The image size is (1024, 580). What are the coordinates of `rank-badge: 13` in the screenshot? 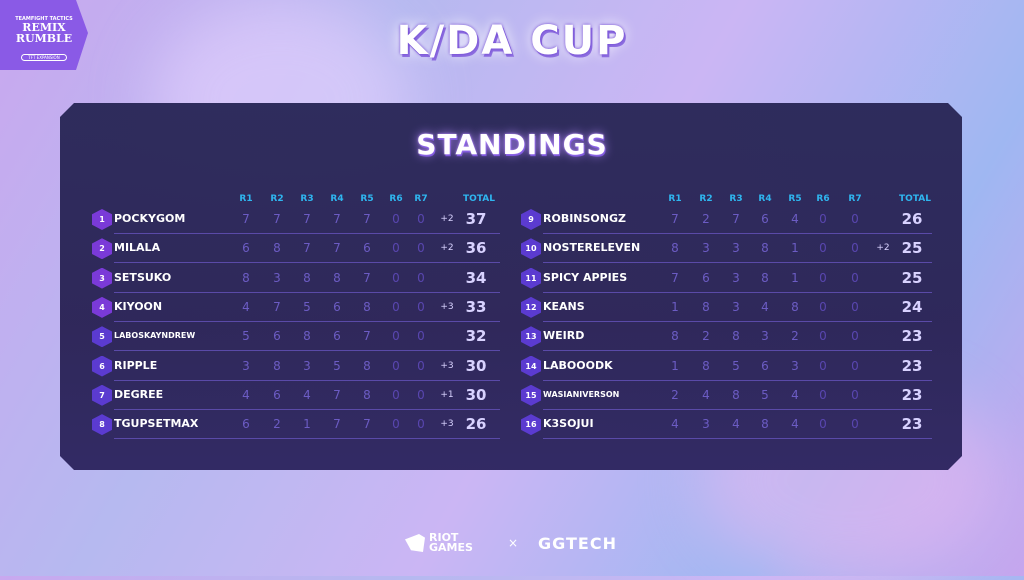 It's located at (531, 337).